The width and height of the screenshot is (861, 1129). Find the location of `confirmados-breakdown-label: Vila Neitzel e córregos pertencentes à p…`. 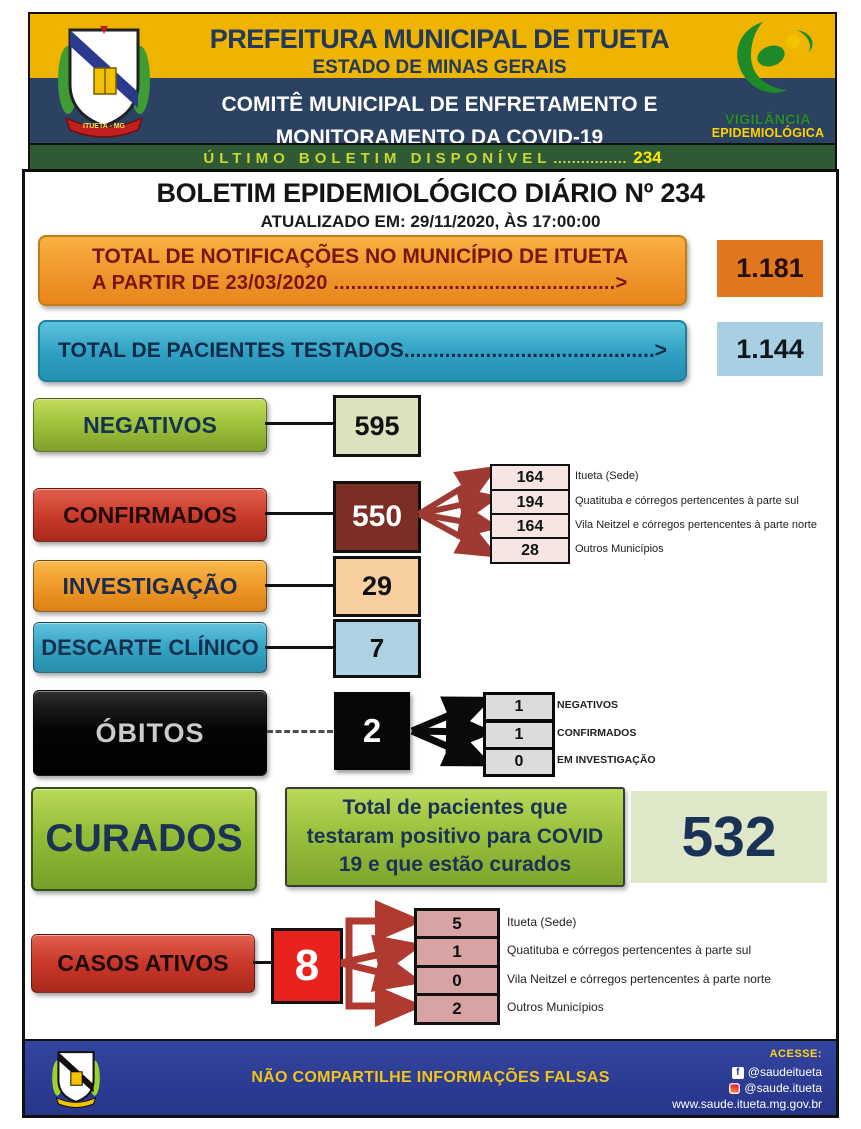

confirmados-breakdown-label: Vila Neitzel e córregos pertencentes à p… is located at coordinates (696, 525).